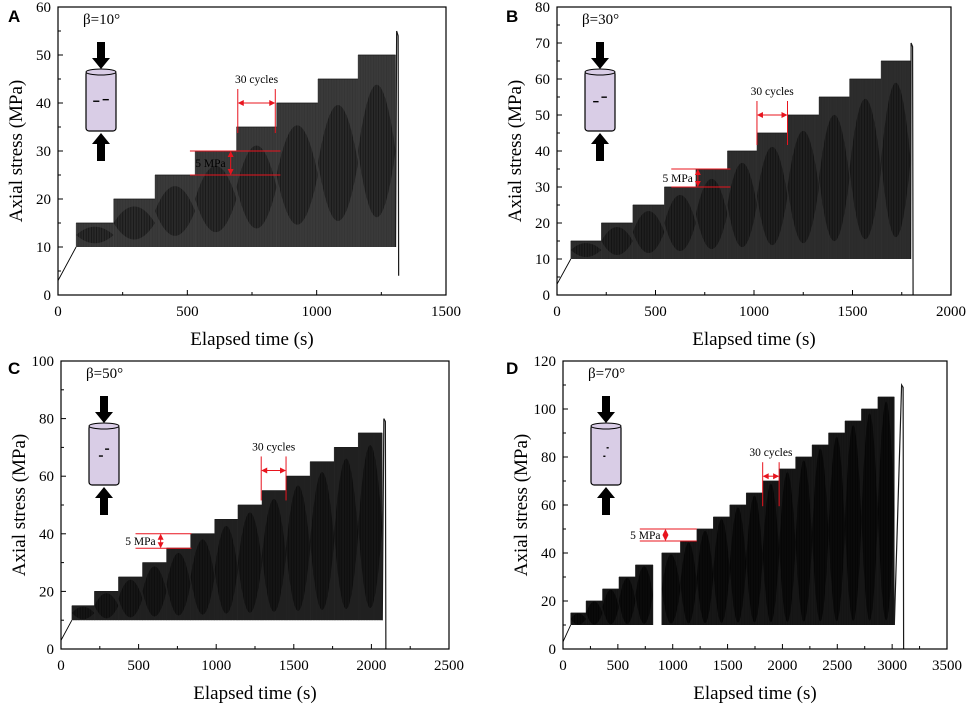 This screenshot has width=969, height=709. I want to click on x-tick-label: 1000, so click(317, 312).